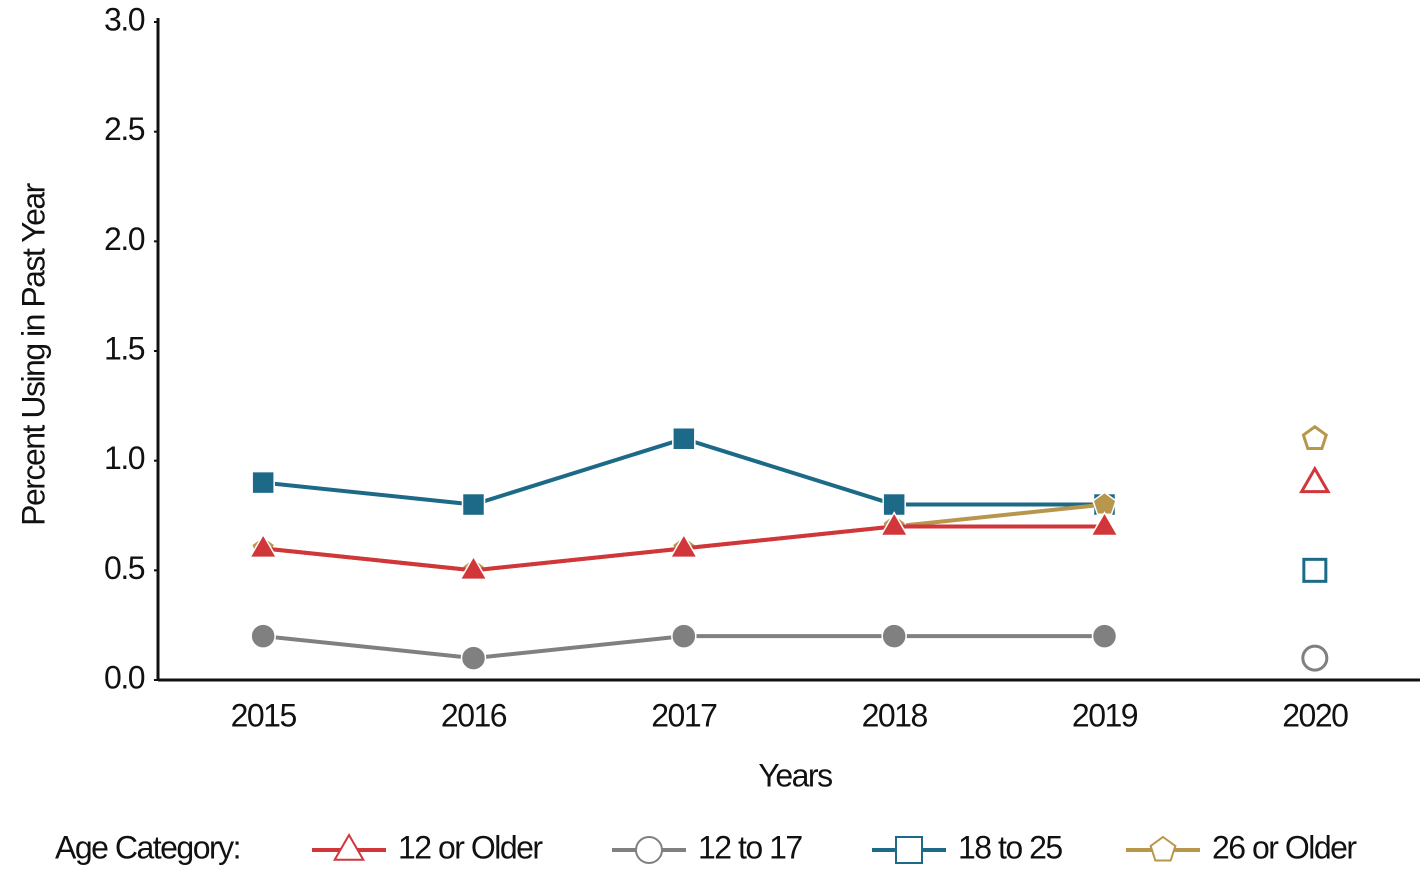 The width and height of the screenshot is (1422, 872). I want to click on y-tick-label: 1.0, so click(124, 458).